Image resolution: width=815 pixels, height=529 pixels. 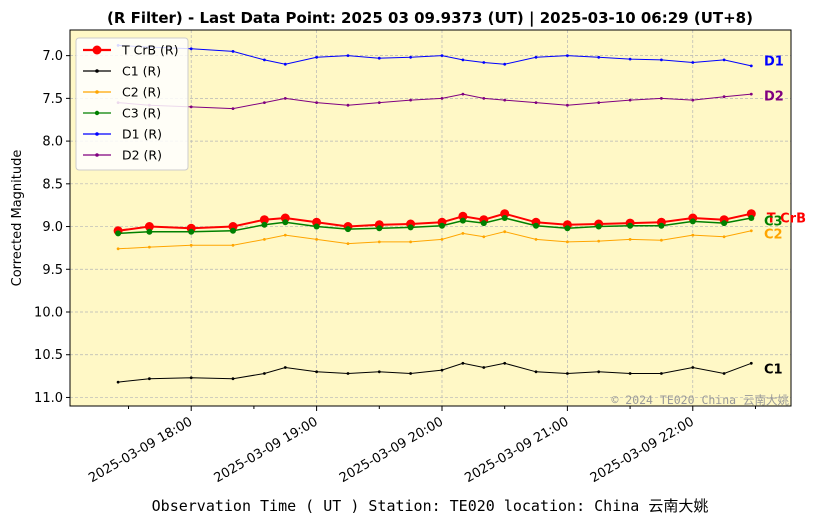 I want to click on y-tick-label: 7.5, so click(x=52, y=99).